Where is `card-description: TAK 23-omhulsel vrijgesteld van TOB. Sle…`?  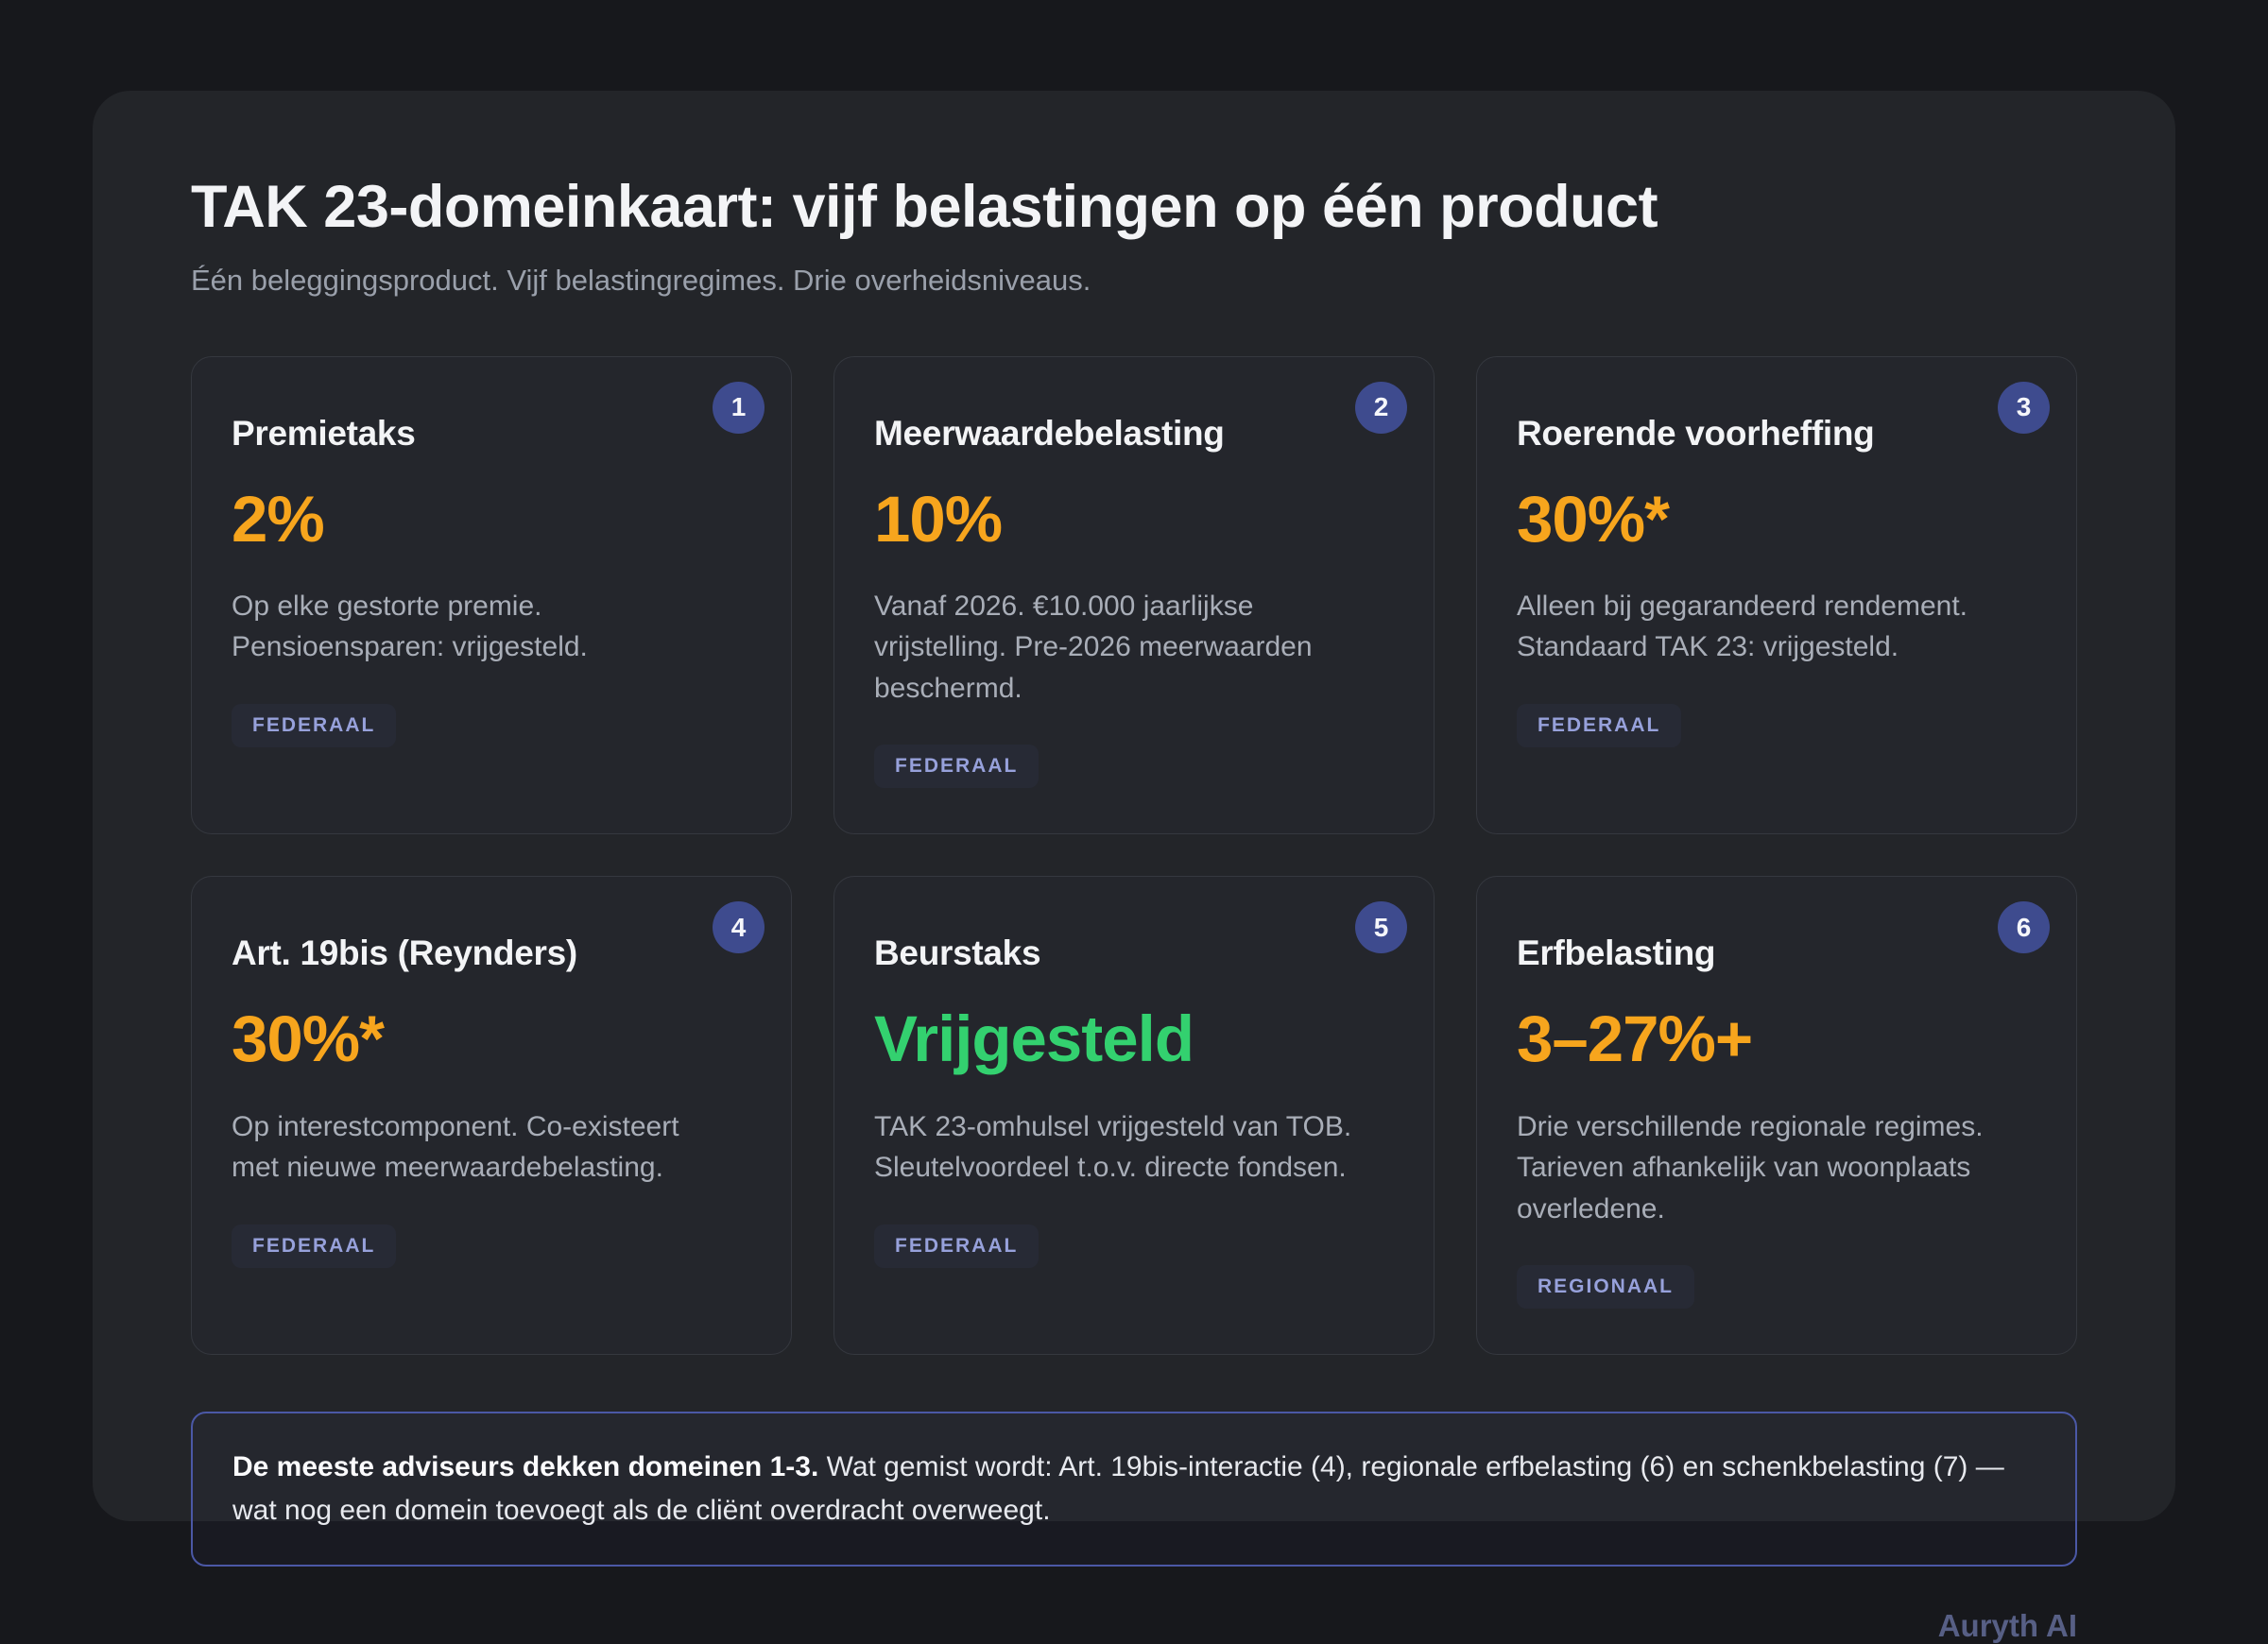 card-description: TAK 23-omhulsel vrijgesteld van TOB. Sle… is located at coordinates (1113, 1147).